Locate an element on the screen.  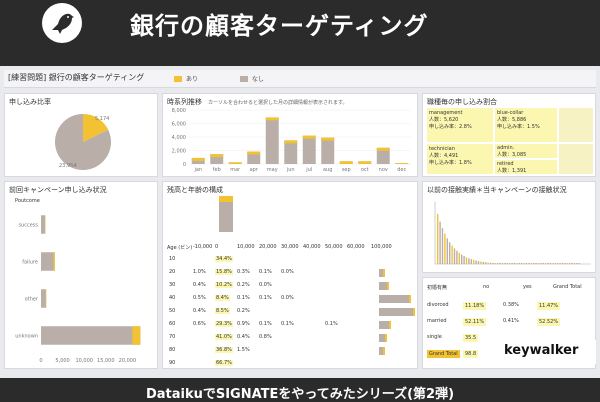
prev-panel-title: 前回キャンペーン申し込み状況 is located at coordinates (58, 190).